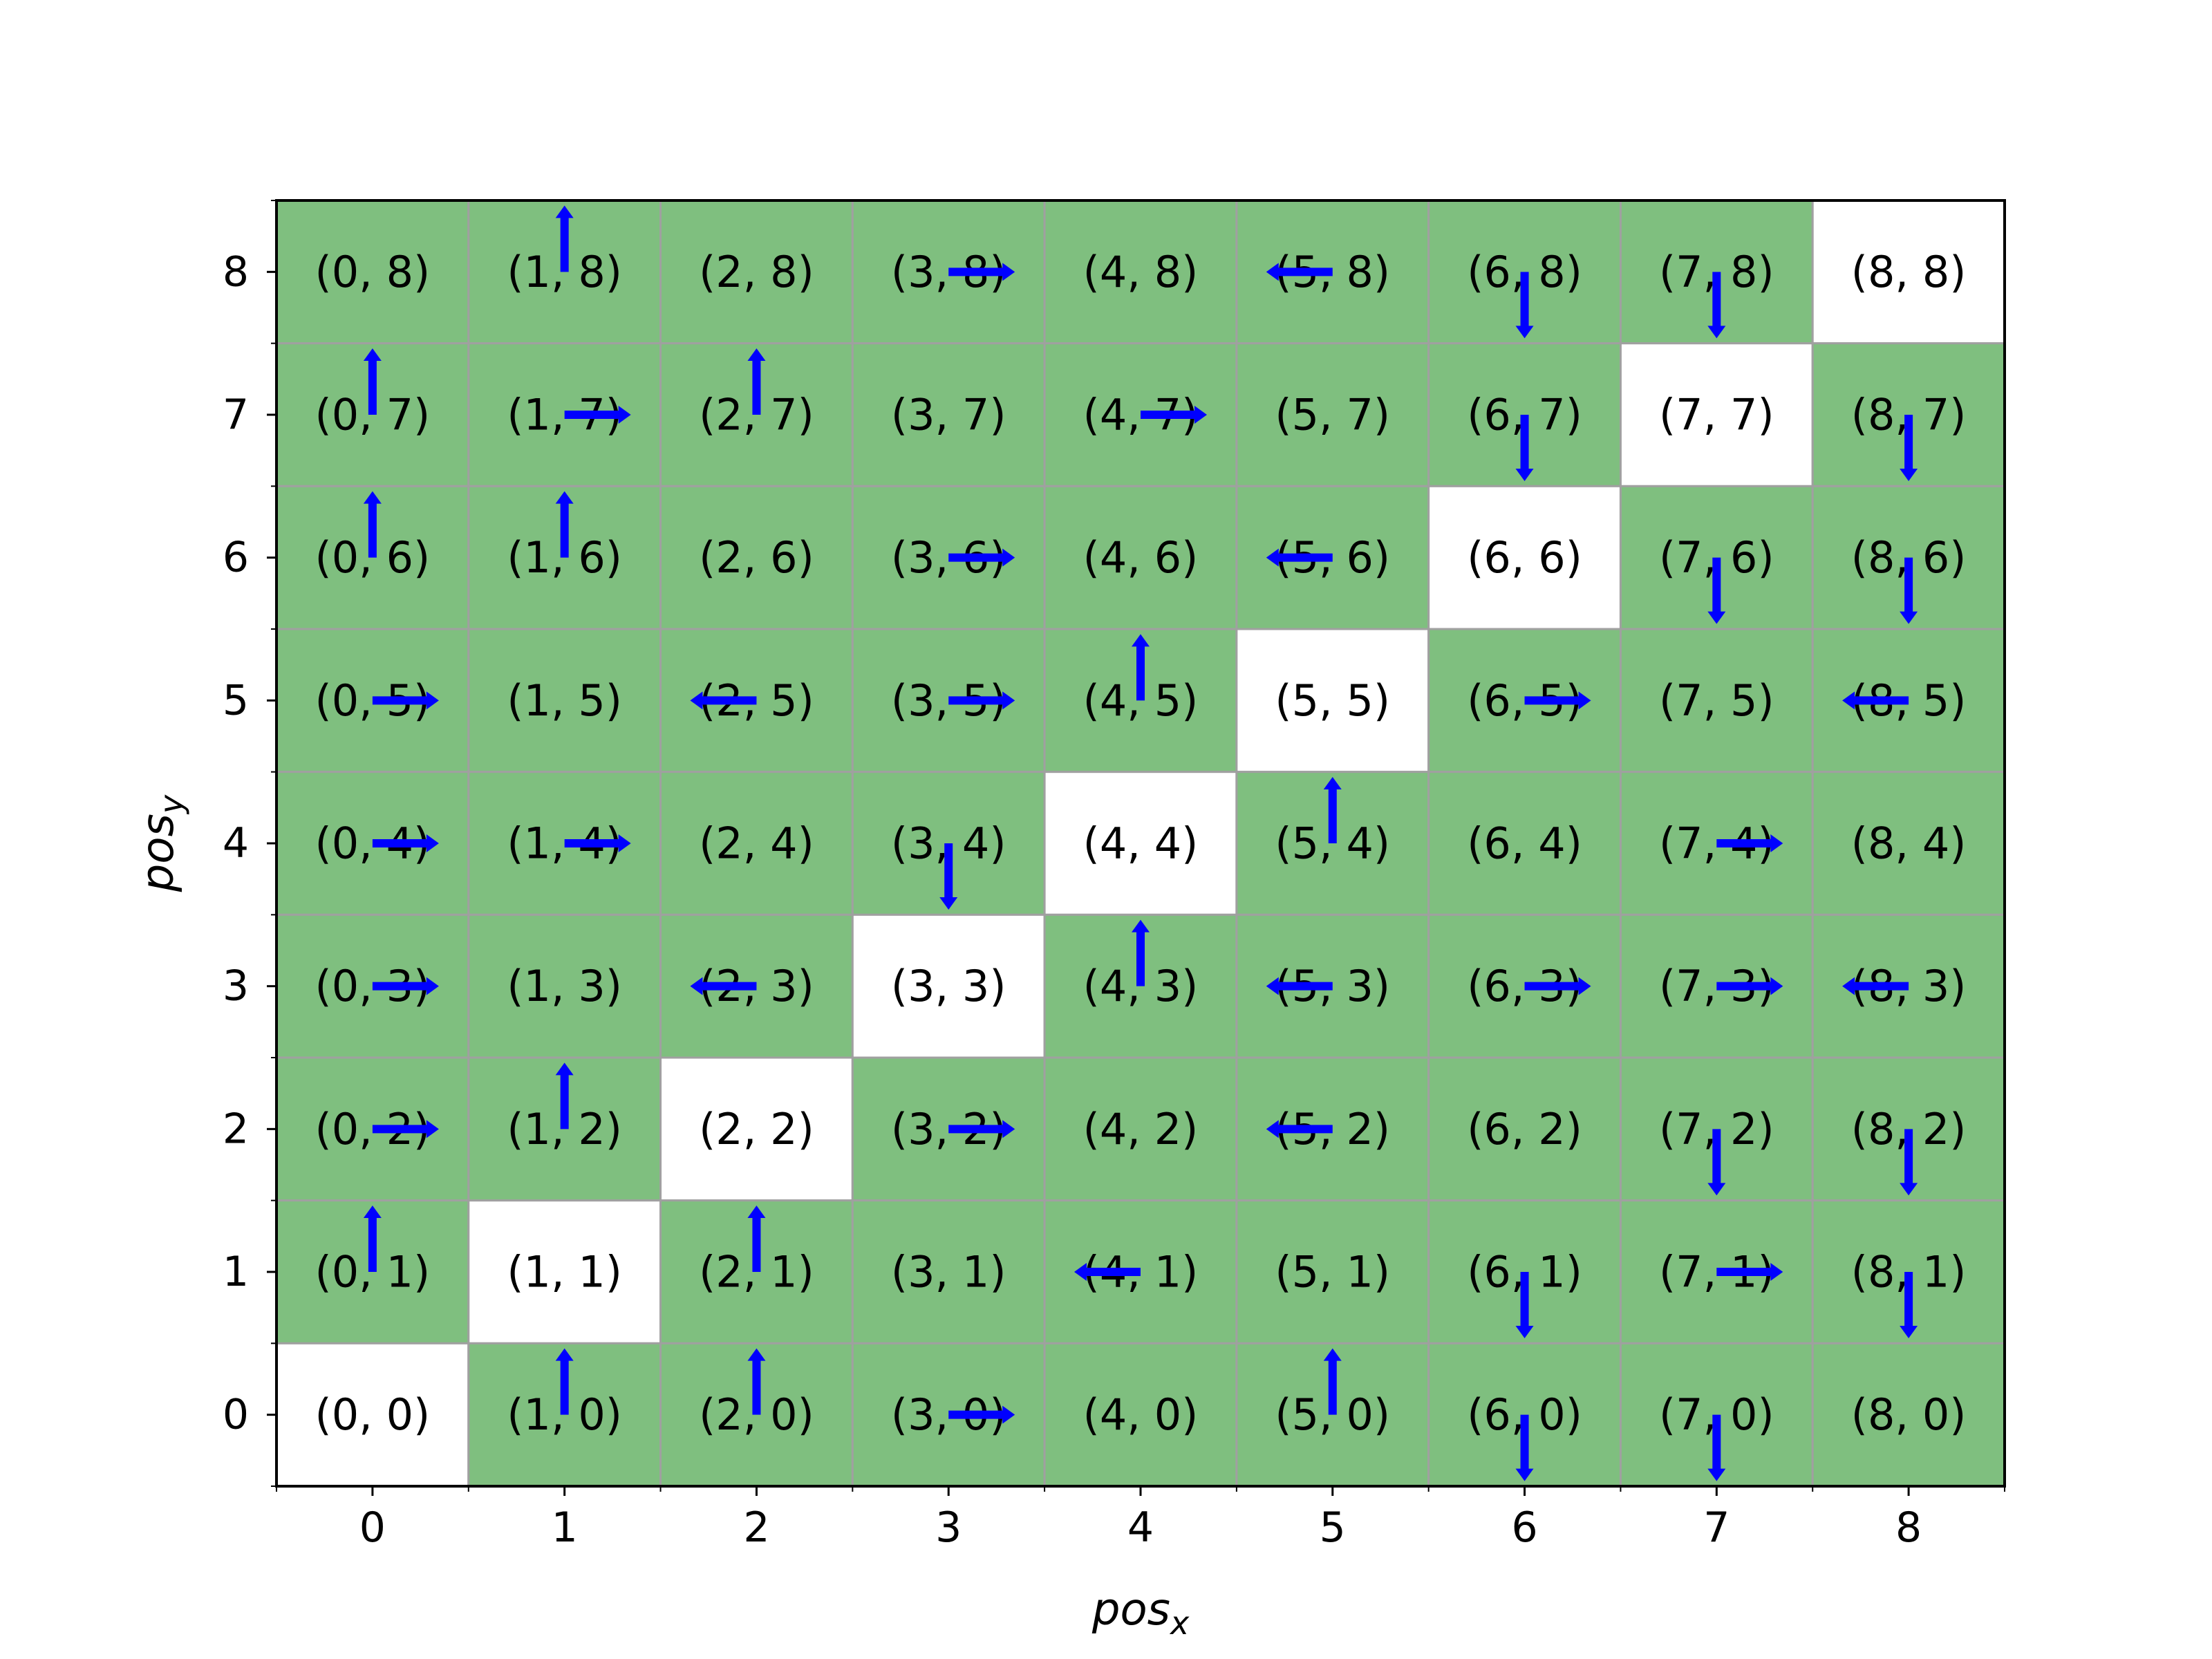 The height and width of the screenshot is (1659, 2212). Describe the element at coordinates (236, 272) in the screenshot. I see `y-tick-label: 8` at that location.